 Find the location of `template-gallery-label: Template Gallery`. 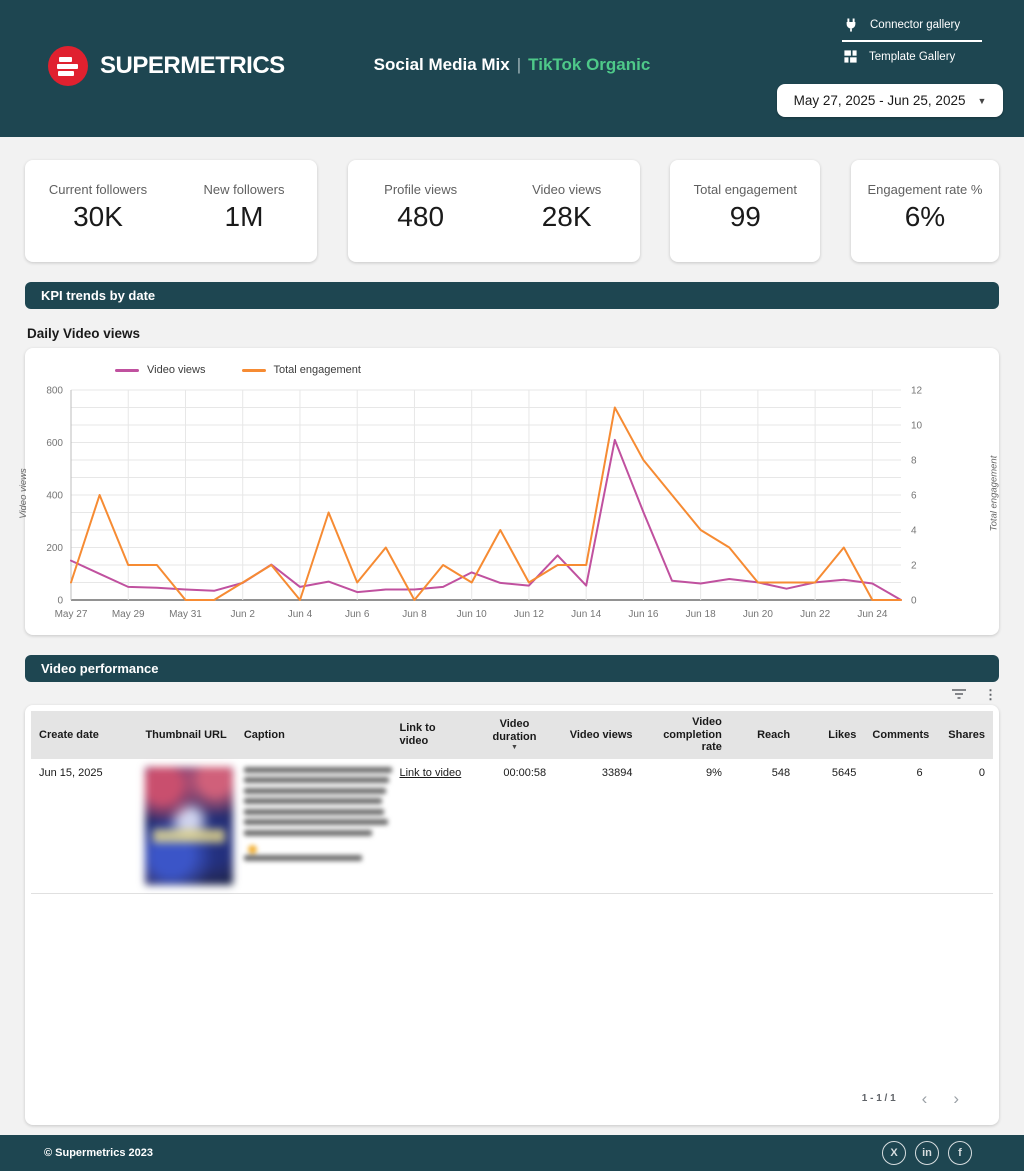

template-gallery-label: Template Gallery is located at coordinates (912, 56).